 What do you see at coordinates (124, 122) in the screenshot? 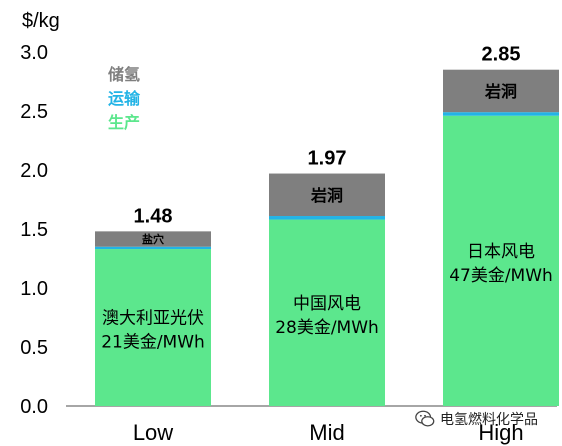
I see `legend-entry: 生产` at bounding box center [124, 122].